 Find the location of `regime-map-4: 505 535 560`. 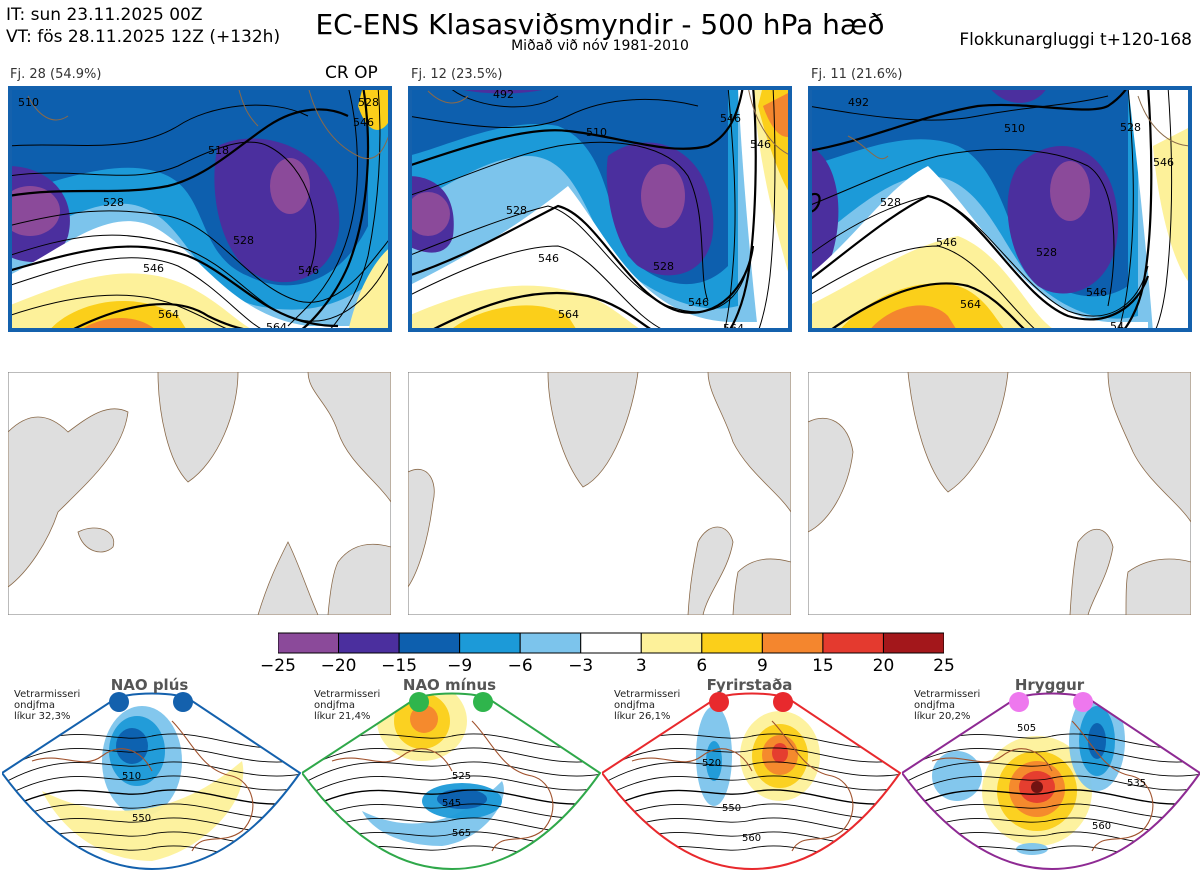

regime-map-4: 505 535 560 is located at coordinates (1051, 781).